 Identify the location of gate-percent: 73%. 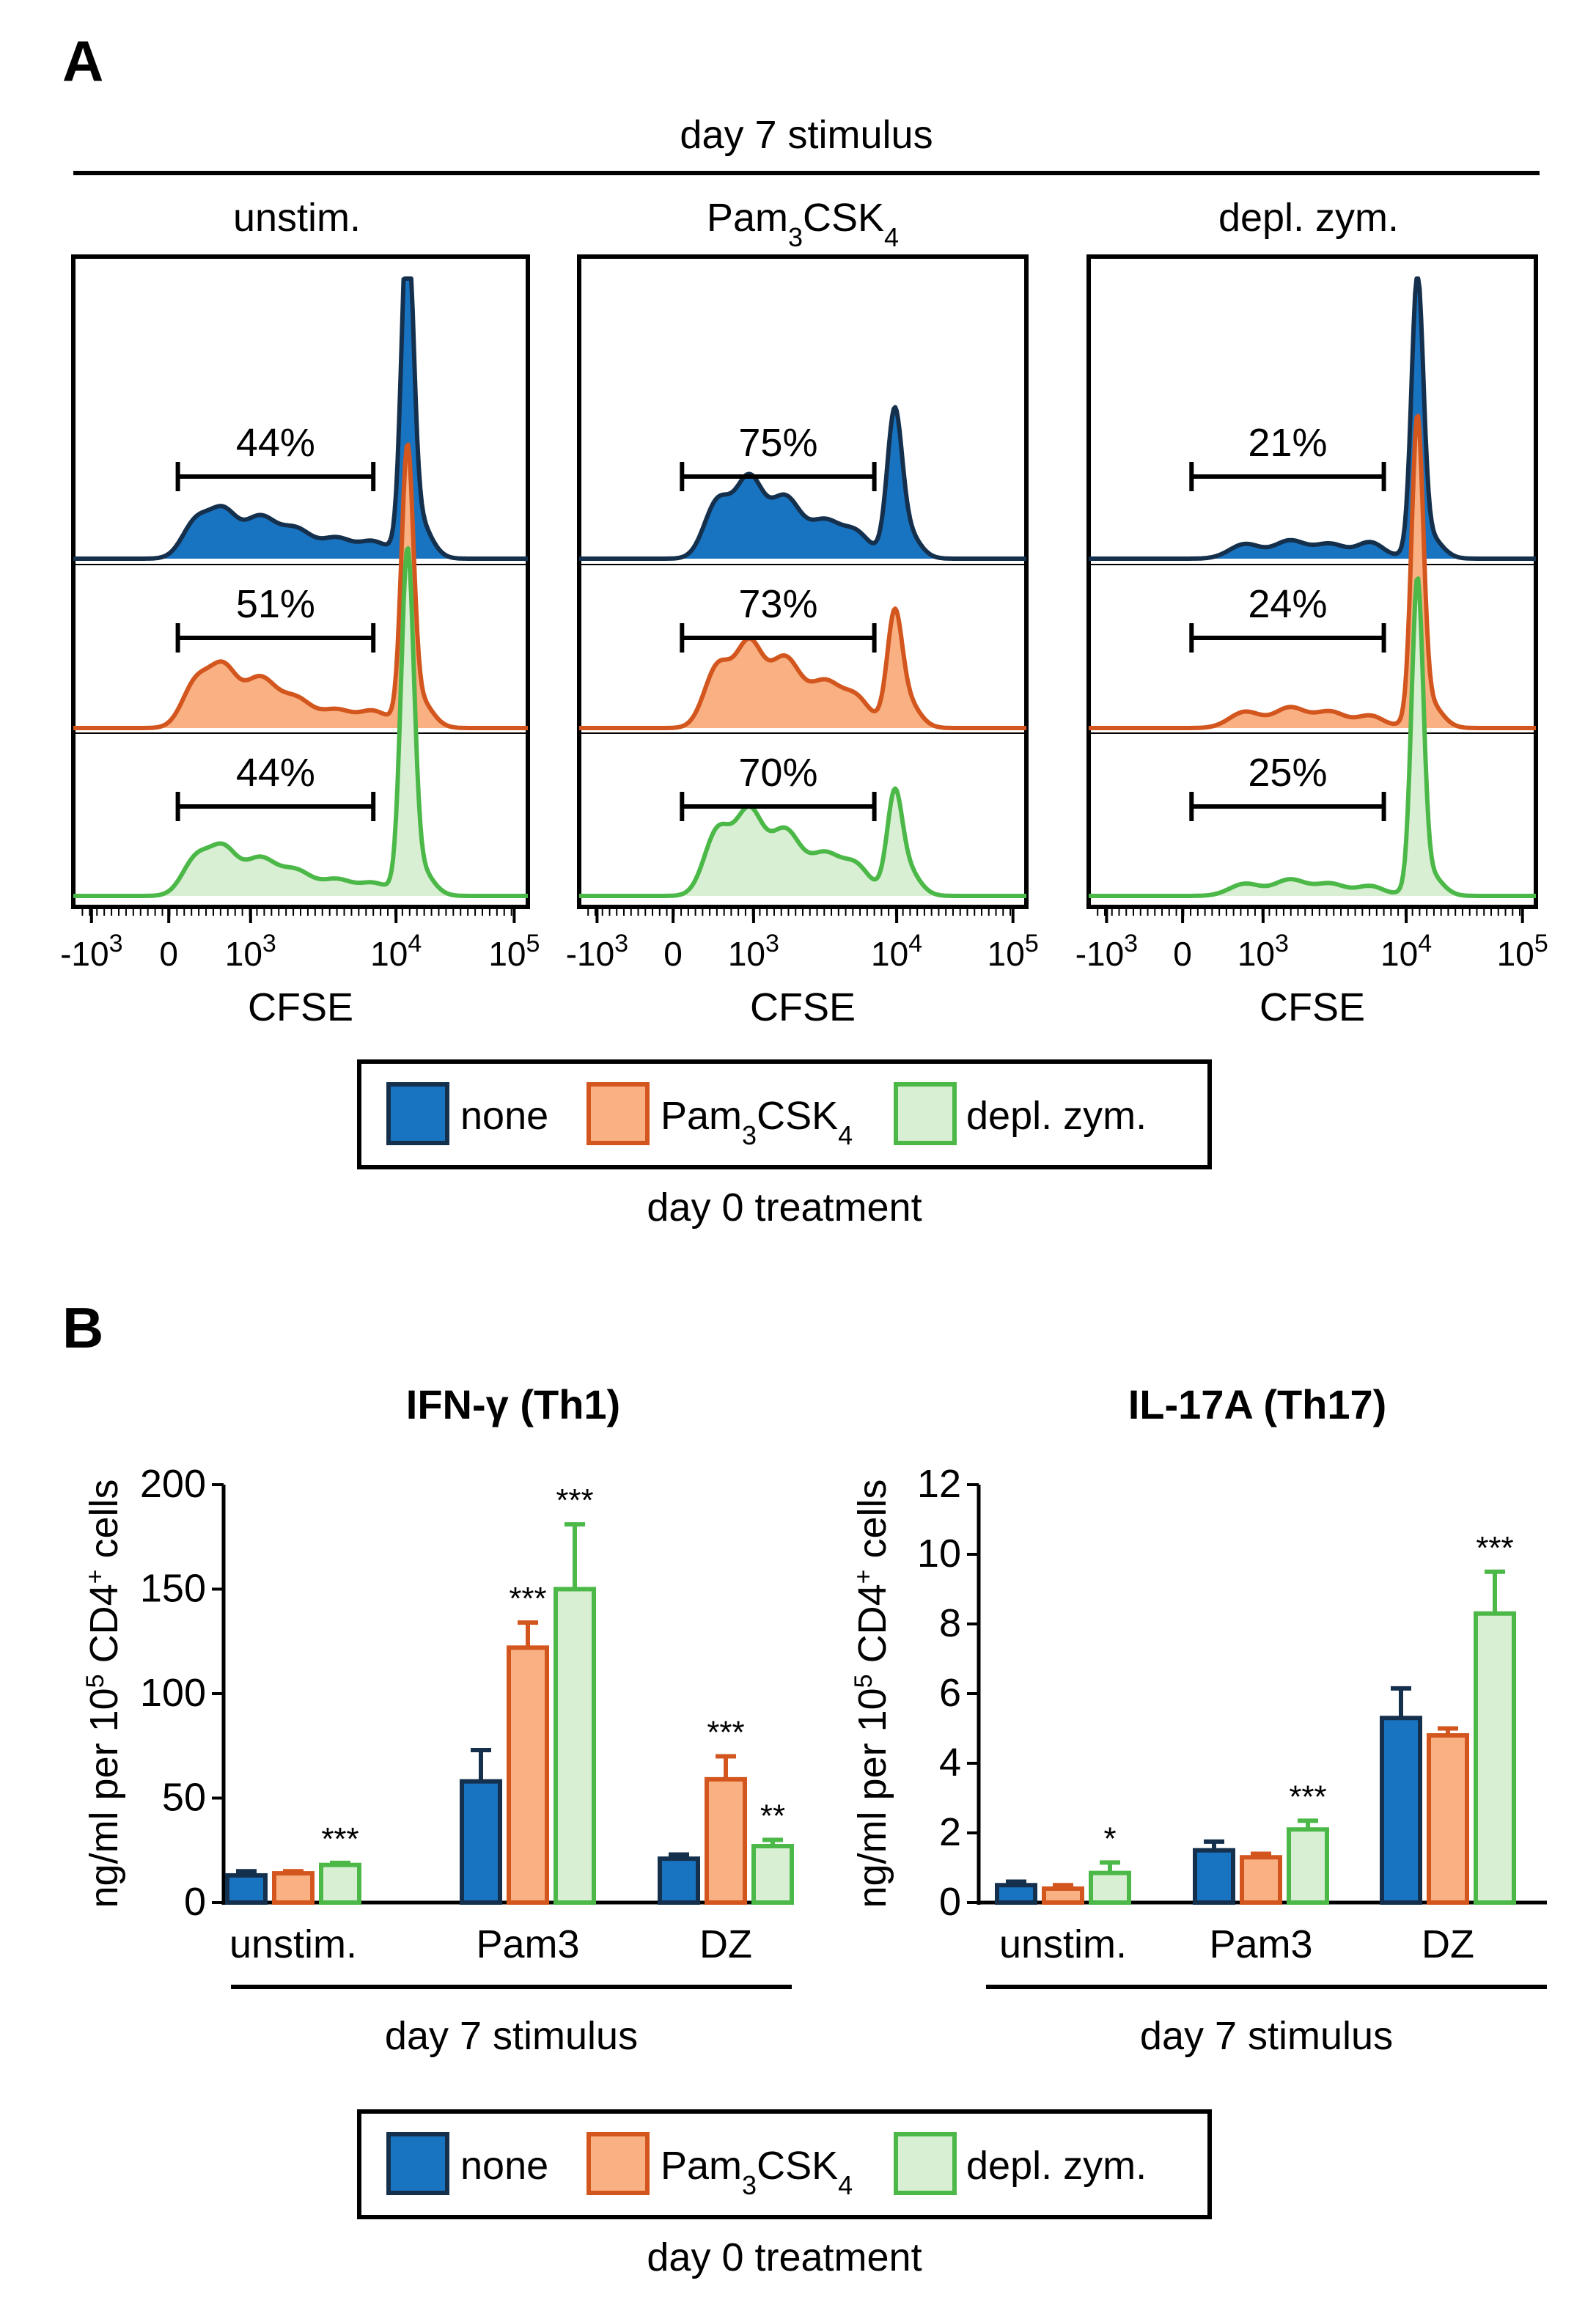
(777, 604).